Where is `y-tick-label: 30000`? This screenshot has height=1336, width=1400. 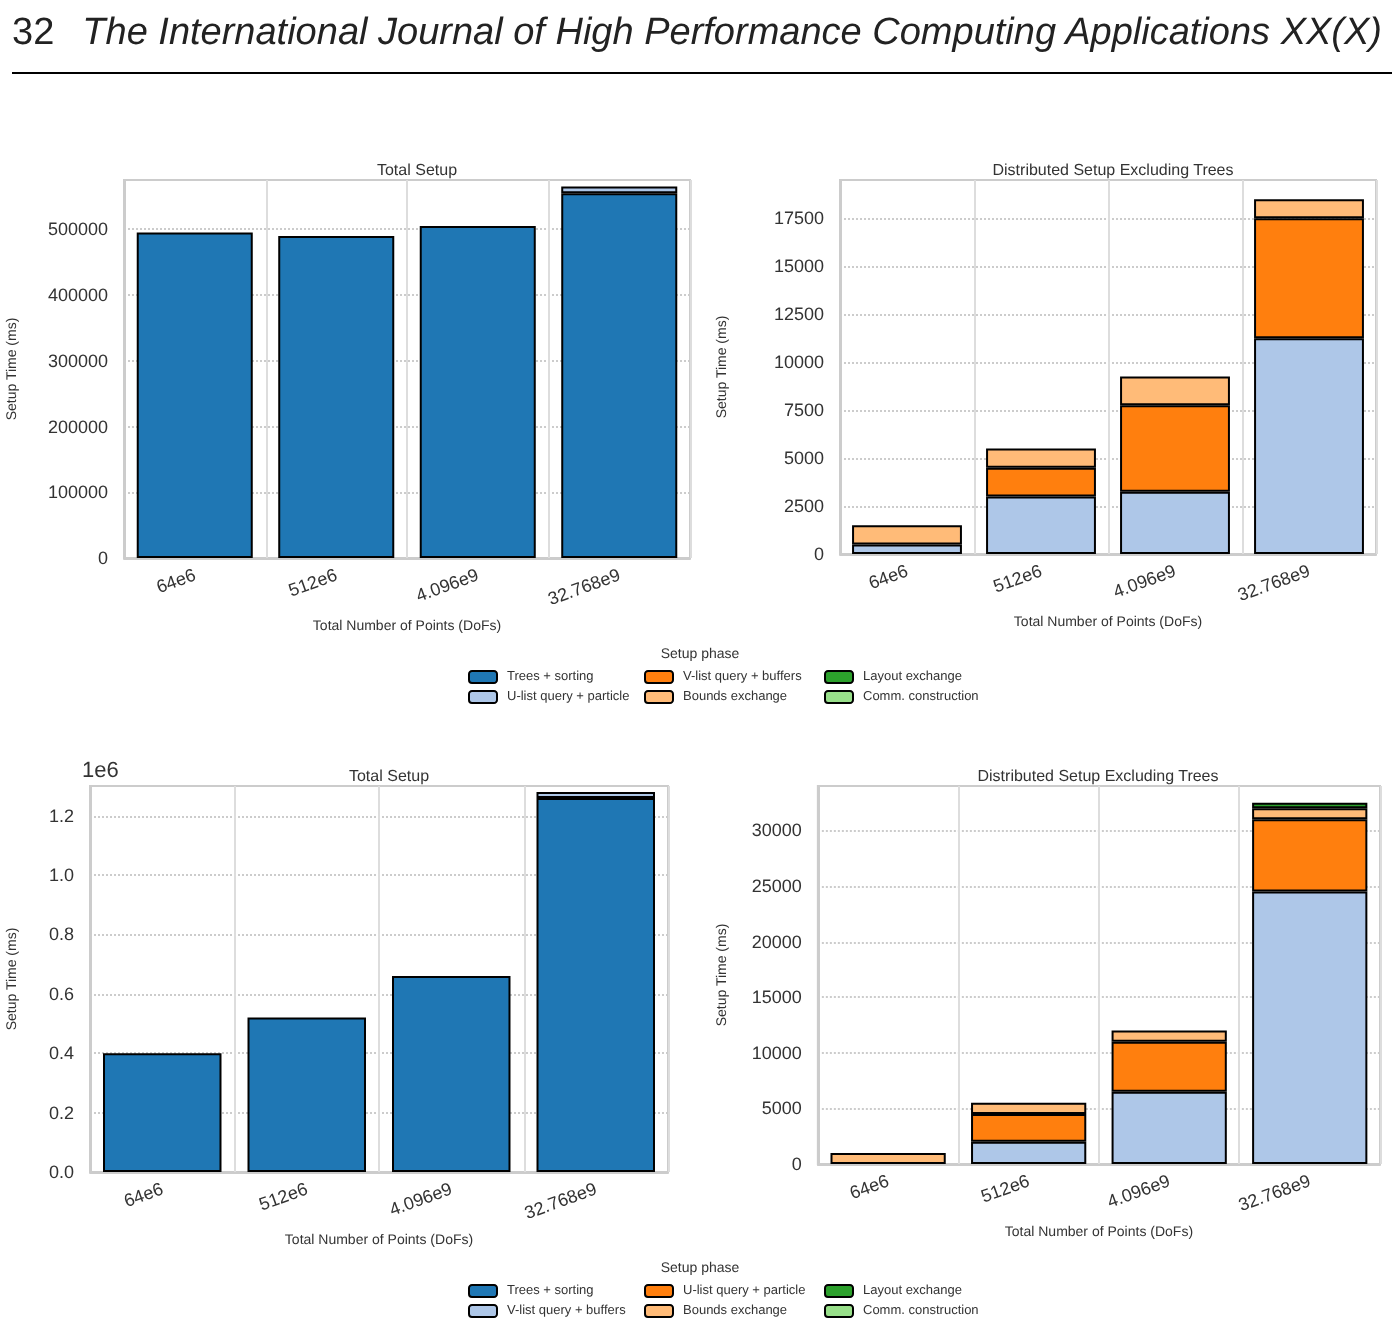
y-tick-label: 30000 is located at coordinates (776, 830).